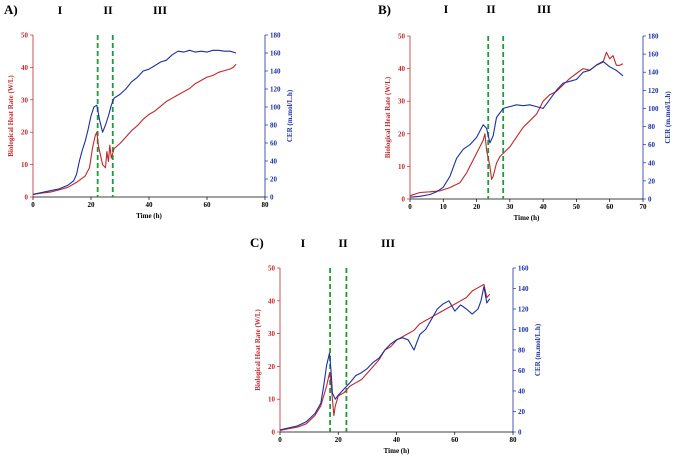 Image resolution: width=678 pixels, height=463 pixels. Describe the element at coordinates (510, 207) in the screenshot. I see `x-tick-label: 30` at that location.